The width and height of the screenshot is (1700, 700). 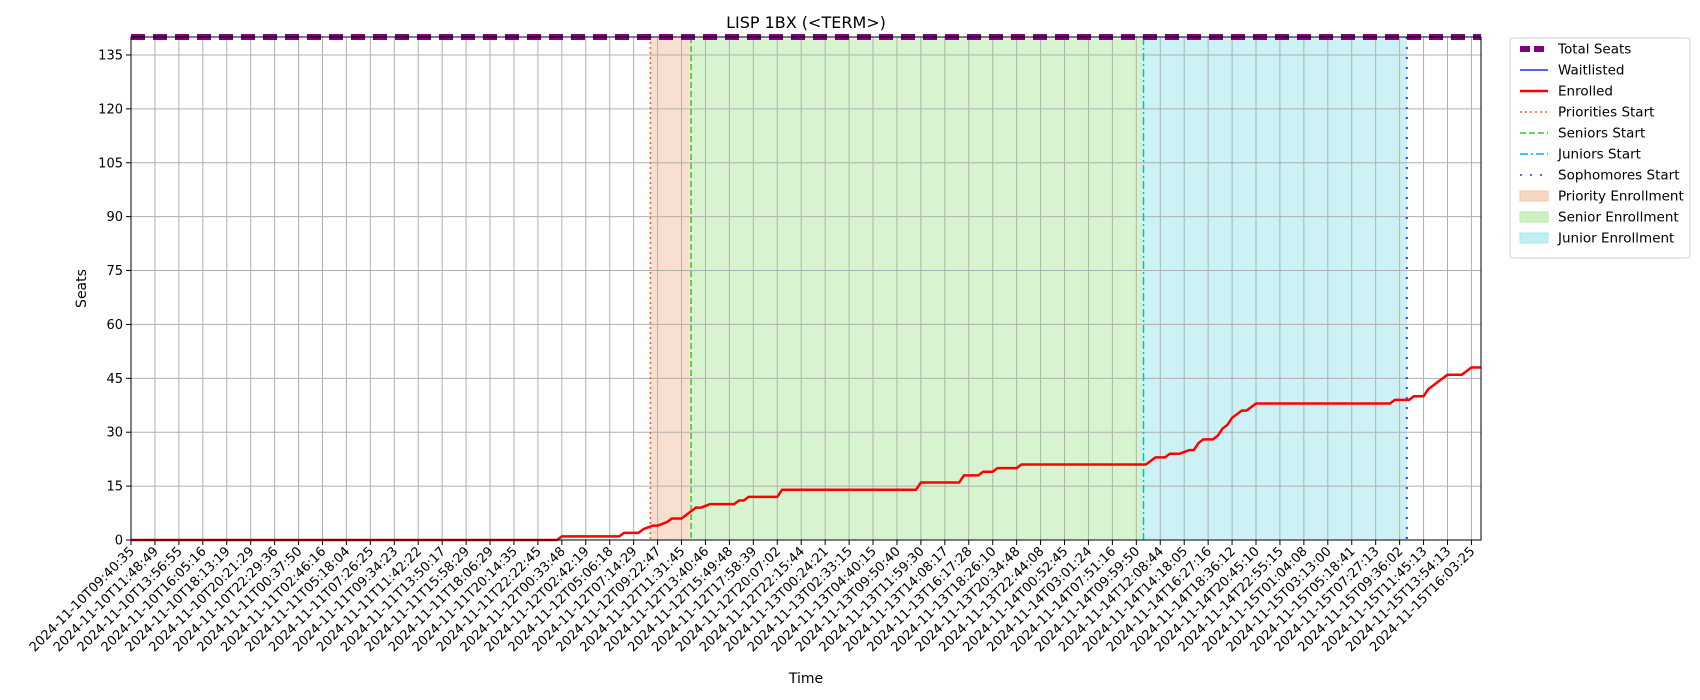 I want to click on y-tick-label: 0, so click(x=119, y=541).